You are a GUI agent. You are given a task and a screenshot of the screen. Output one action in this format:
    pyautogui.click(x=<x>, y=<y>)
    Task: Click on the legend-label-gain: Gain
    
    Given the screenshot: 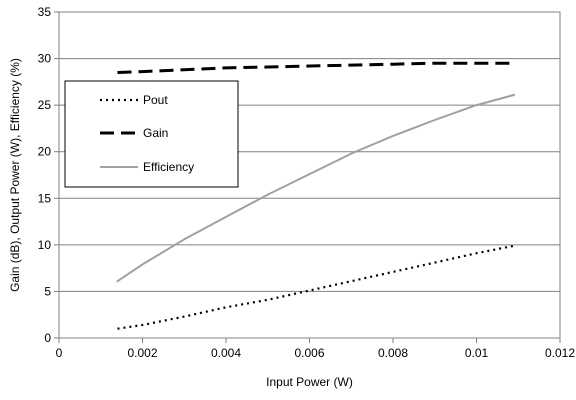 What is the action you would take?
    pyautogui.click(x=155, y=133)
    